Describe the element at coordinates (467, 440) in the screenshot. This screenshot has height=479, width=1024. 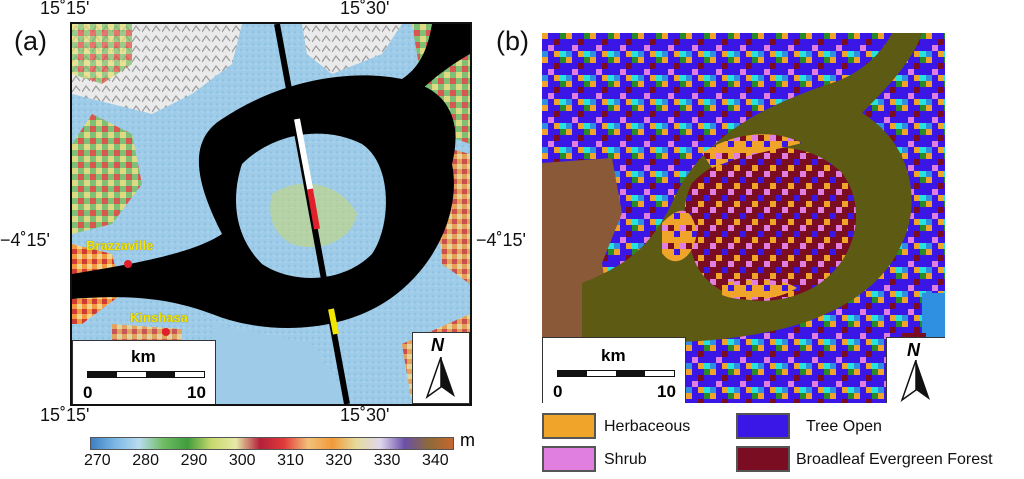
I see `colorbar-unit: m` at that location.